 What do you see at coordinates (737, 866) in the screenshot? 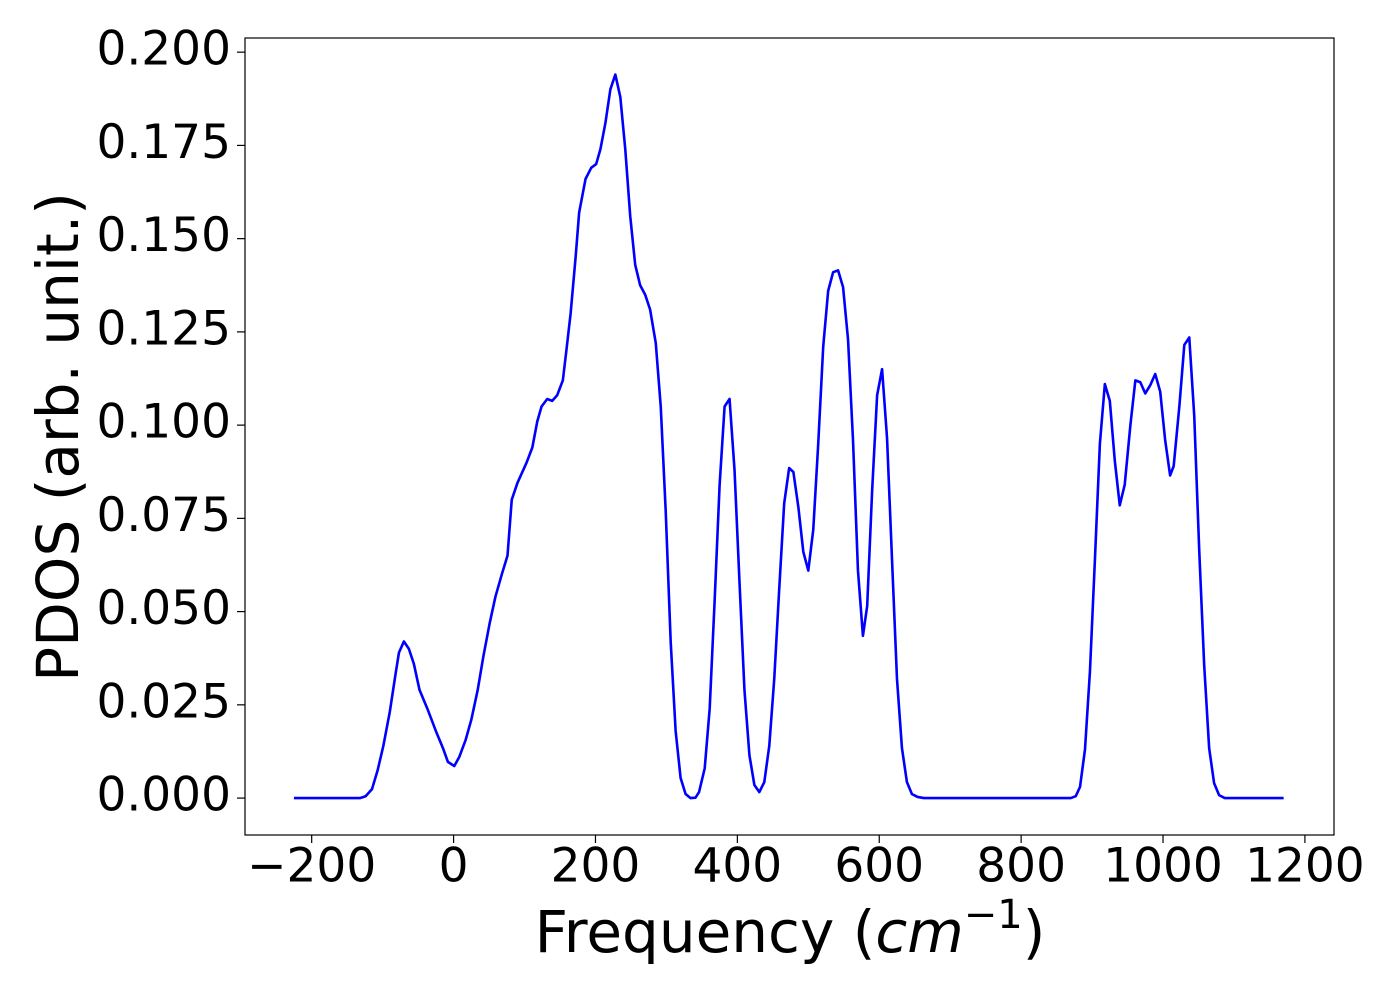
I see `x-tick-label: 400` at bounding box center [737, 866].